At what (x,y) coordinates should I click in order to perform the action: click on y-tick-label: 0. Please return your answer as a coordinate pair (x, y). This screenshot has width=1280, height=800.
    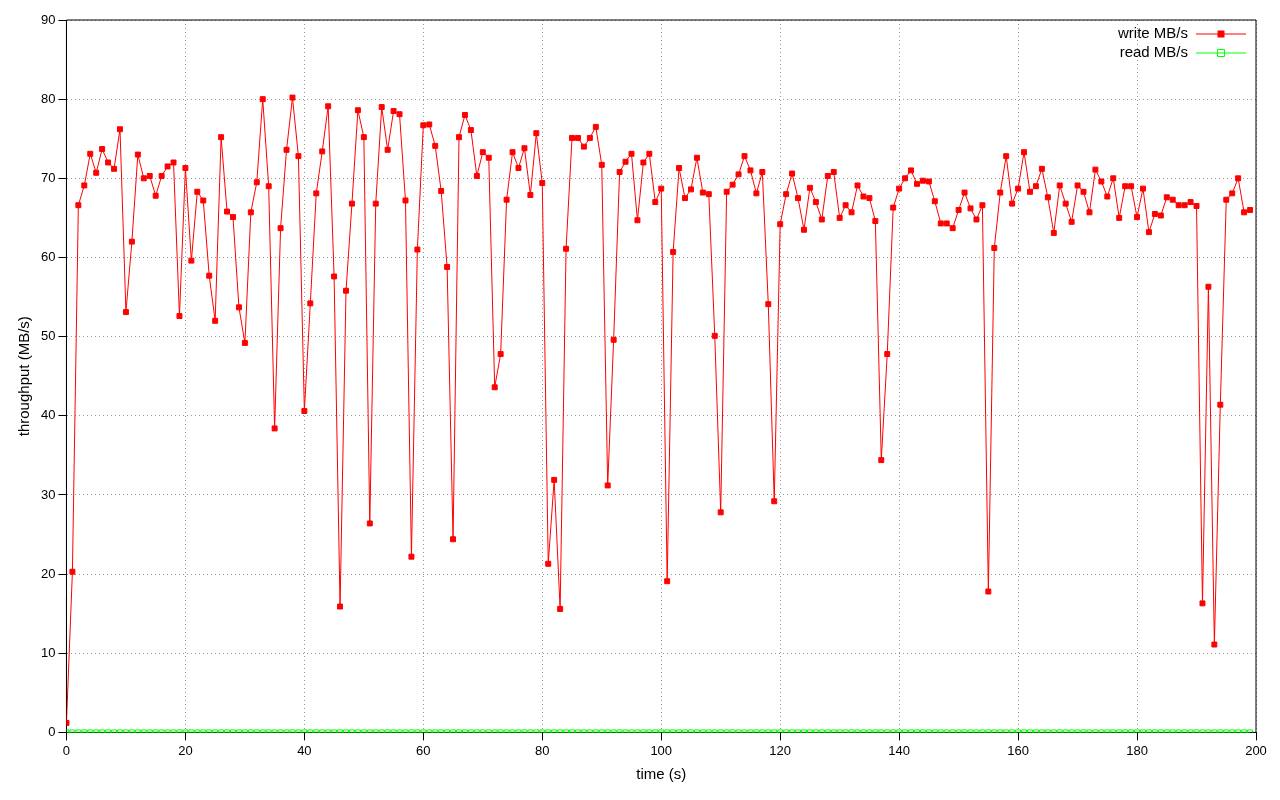
    Looking at the image, I should click on (52, 731).